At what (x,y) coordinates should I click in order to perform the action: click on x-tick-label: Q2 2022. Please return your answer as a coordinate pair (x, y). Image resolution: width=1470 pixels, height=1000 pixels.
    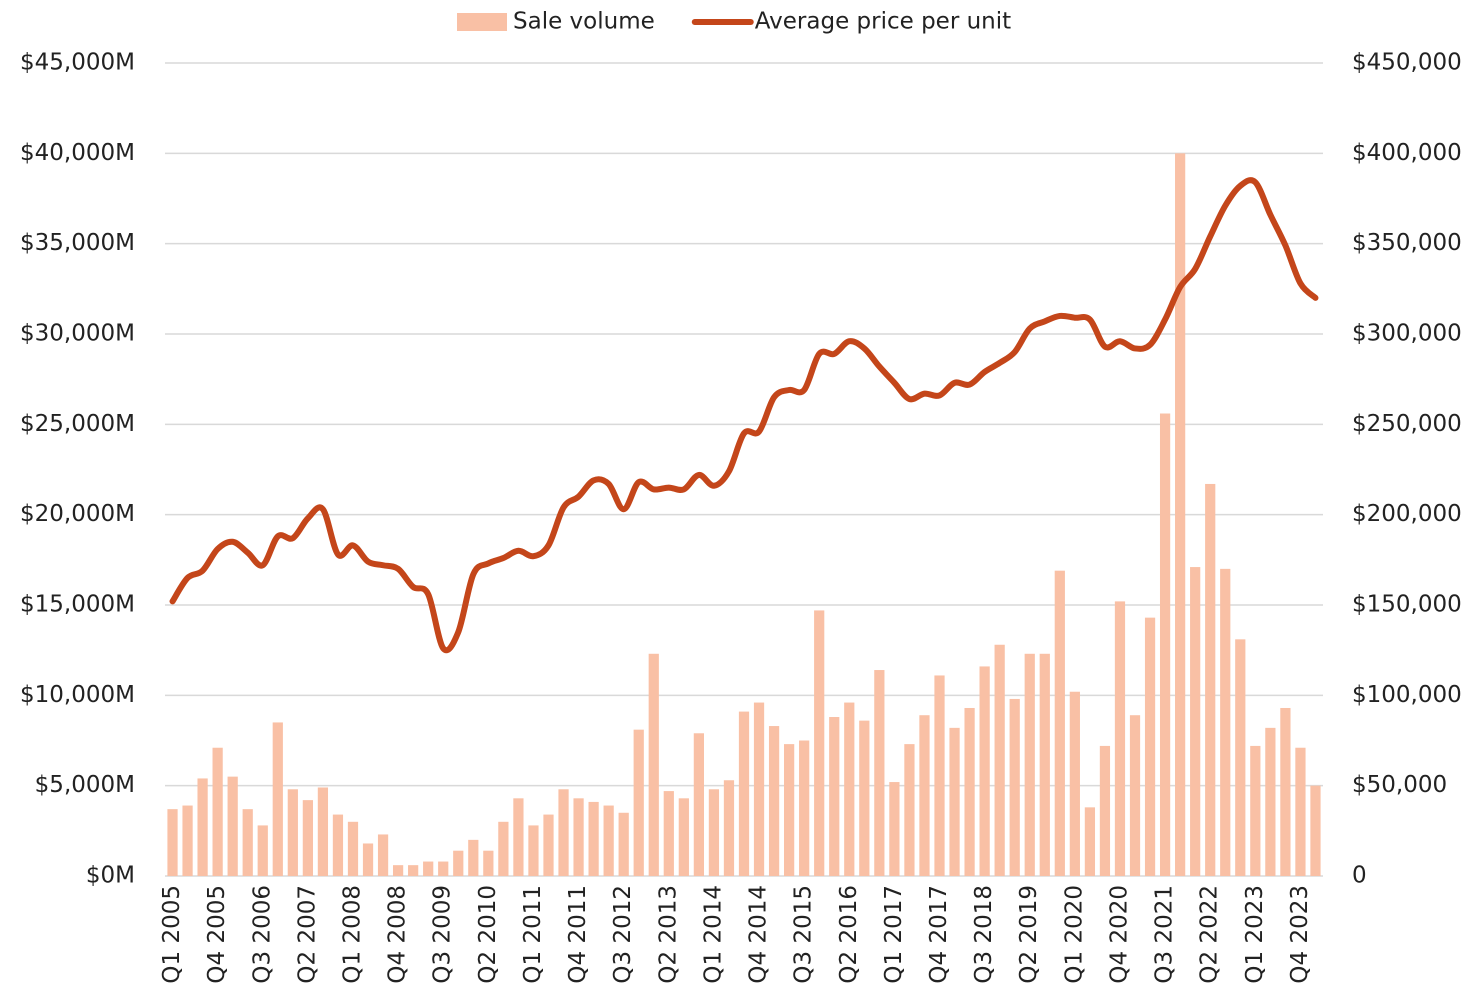
    Looking at the image, I should click on (1210, 934).